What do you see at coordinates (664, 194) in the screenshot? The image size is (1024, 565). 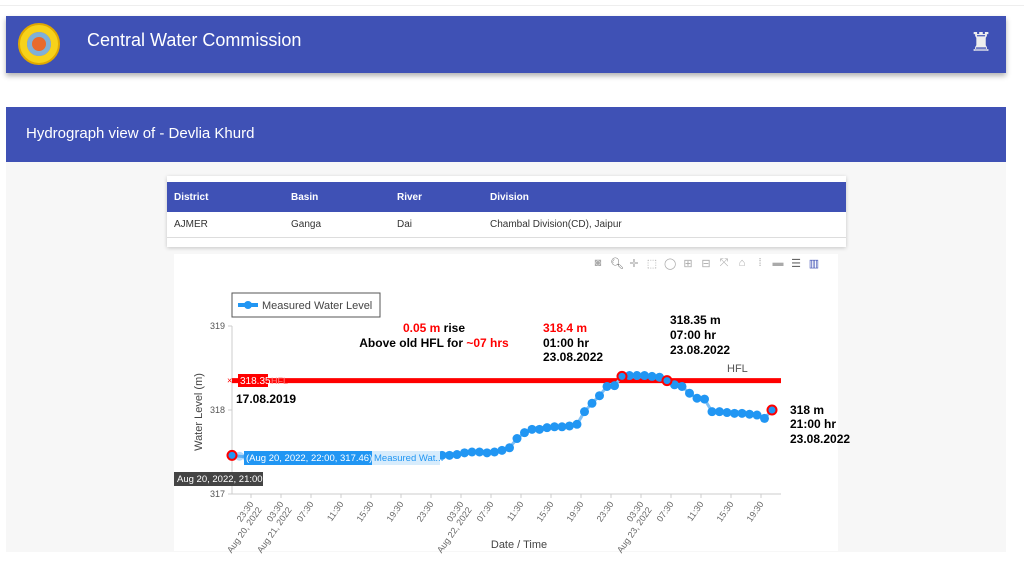 I see `header-division: Division` at bounding box center [664, 194].